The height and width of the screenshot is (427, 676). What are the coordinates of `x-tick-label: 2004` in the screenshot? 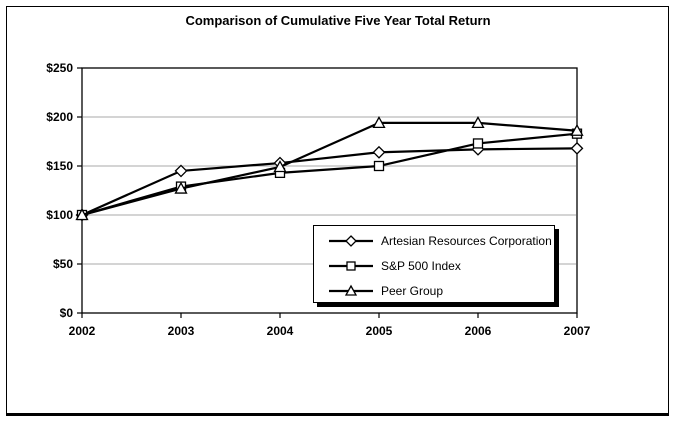 It's located at (280, 331).